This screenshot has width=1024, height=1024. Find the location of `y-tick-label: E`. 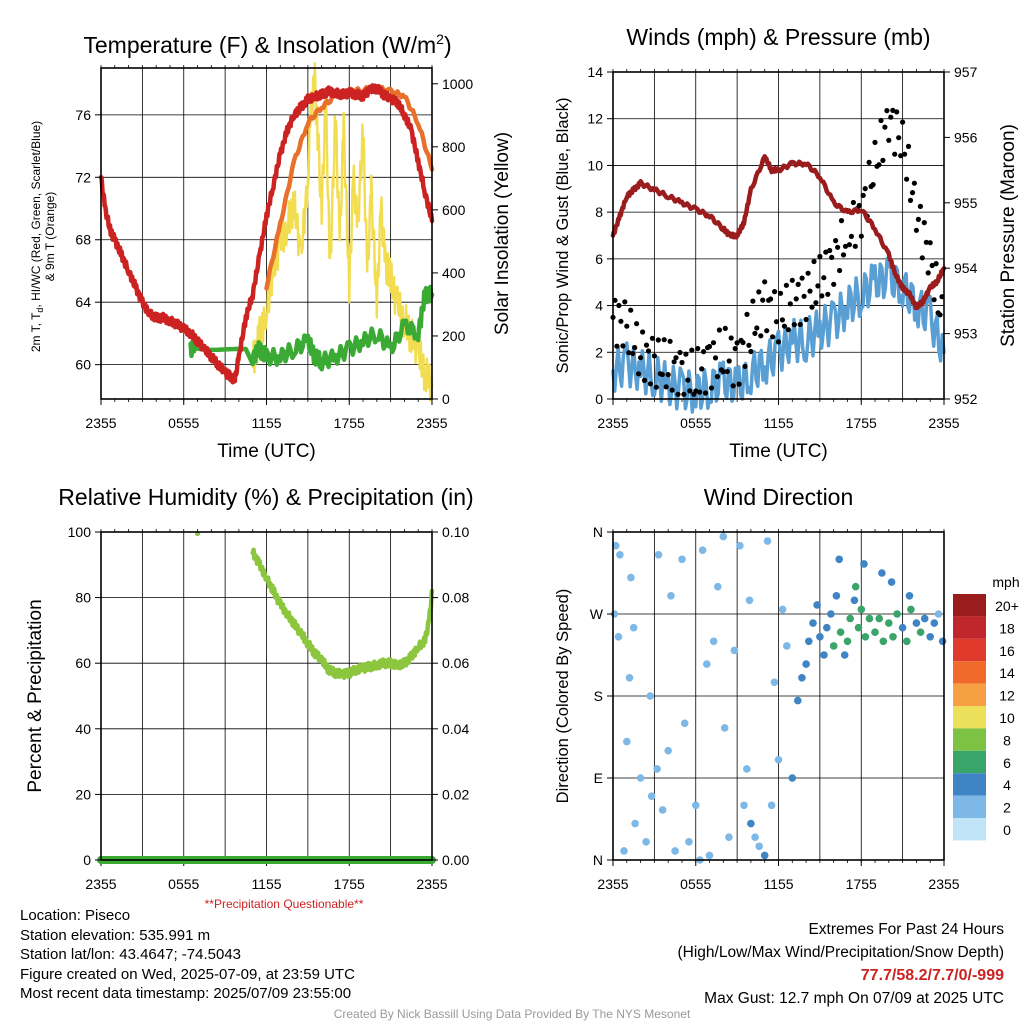

y-tick-label: E is located at coordinates (598, 778).